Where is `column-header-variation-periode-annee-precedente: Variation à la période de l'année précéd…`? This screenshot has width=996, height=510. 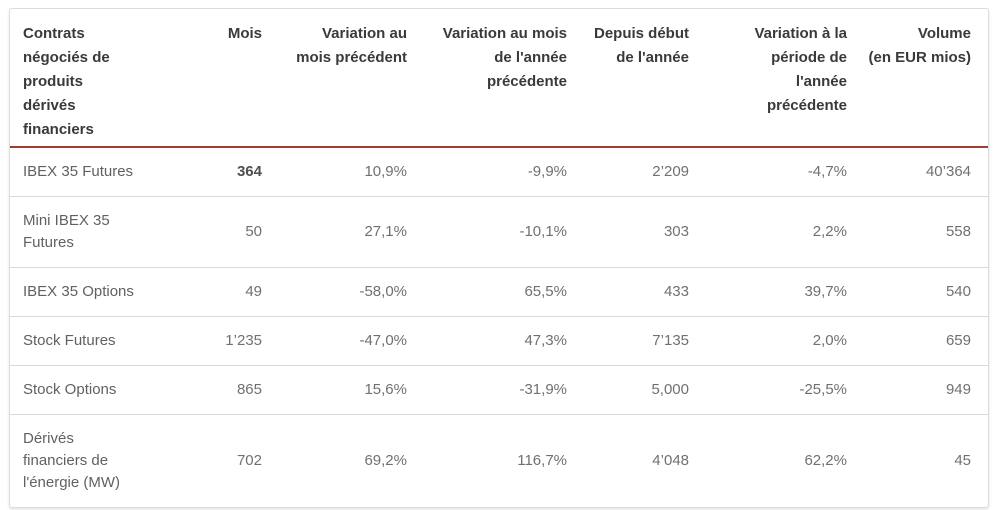 column-header-variation-periode-annee-precedente: Variation à la période de l'année précéd… is located at coordinates (768, 78).